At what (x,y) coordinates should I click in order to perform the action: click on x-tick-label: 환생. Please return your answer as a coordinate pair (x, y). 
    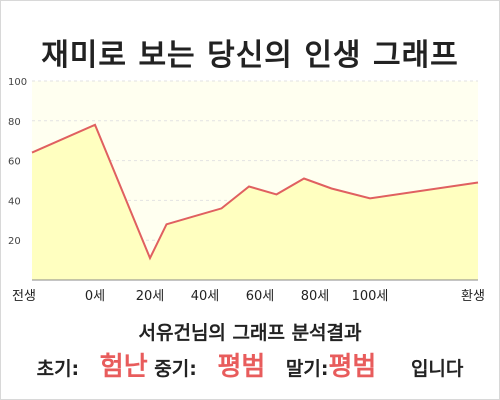
    Looking at the image, I should click on (473, 296).